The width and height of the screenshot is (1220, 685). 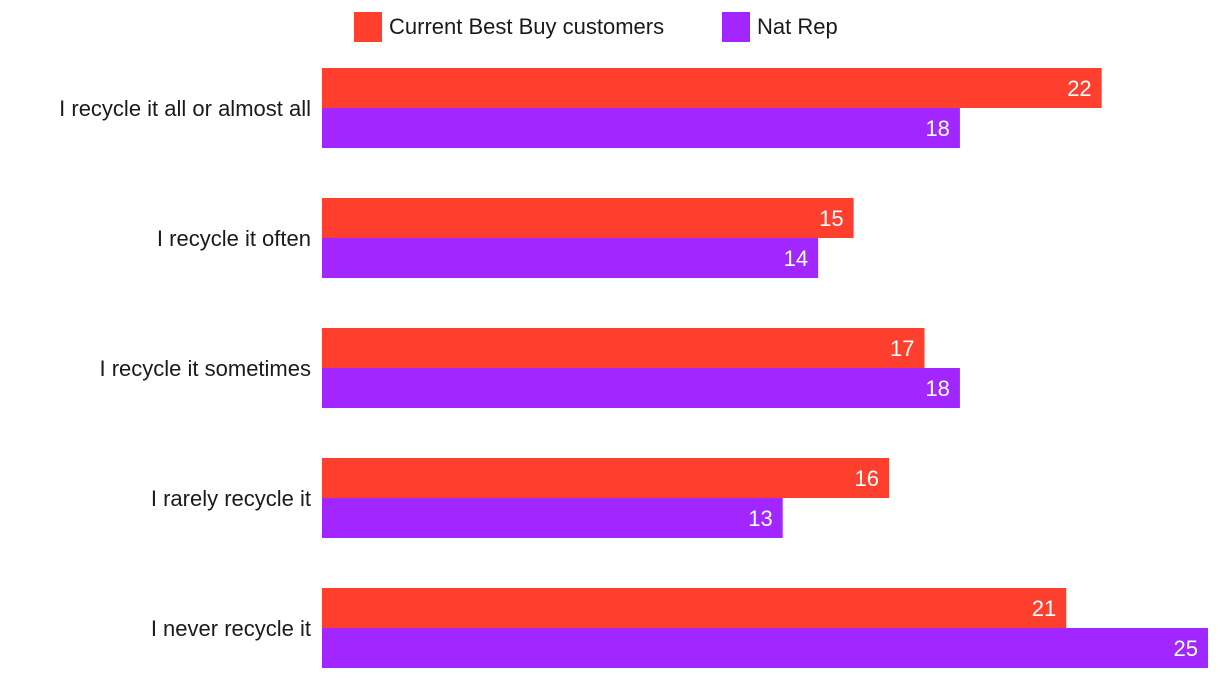 I want to click on data-label-nat-rep-i-rarely-recycle-it: 13, so click(x=760, y=518).